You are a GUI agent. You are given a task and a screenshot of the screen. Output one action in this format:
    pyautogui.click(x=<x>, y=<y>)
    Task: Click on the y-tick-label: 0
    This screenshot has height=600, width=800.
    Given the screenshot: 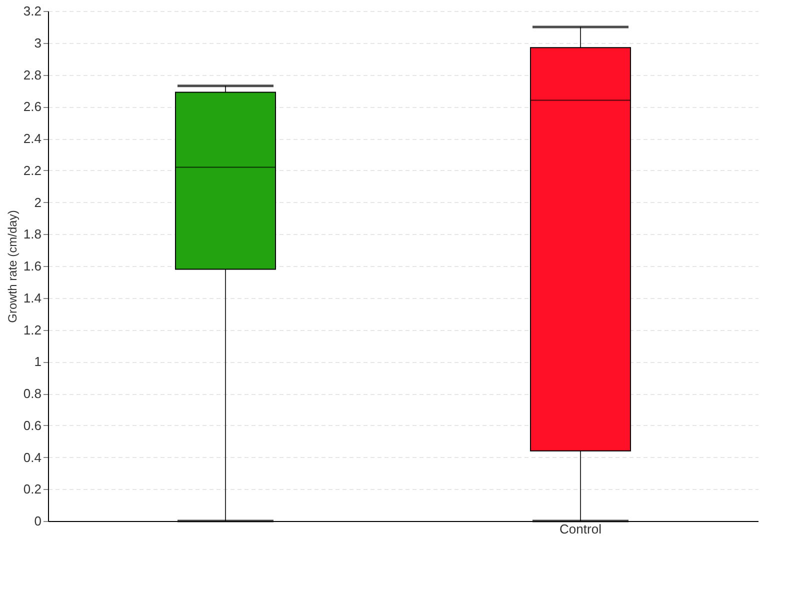 What is the action you would take?
    pyautogui.click(x=38, y=521)
    